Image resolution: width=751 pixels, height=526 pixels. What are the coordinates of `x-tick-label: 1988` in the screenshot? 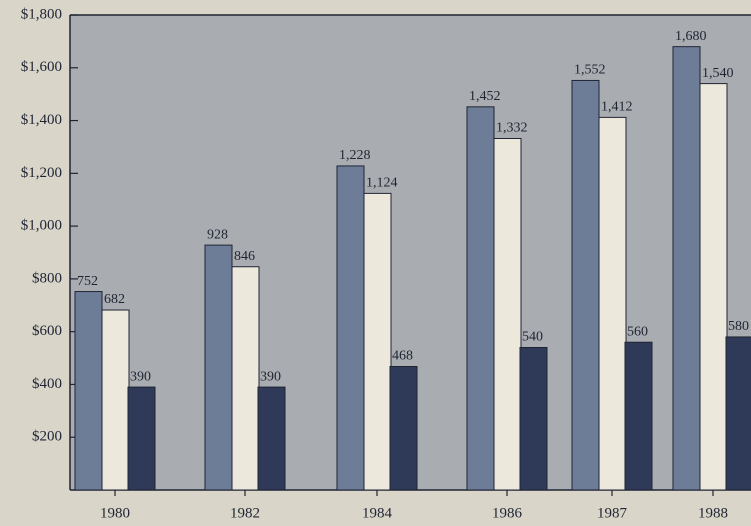 It's located at (713, 513).